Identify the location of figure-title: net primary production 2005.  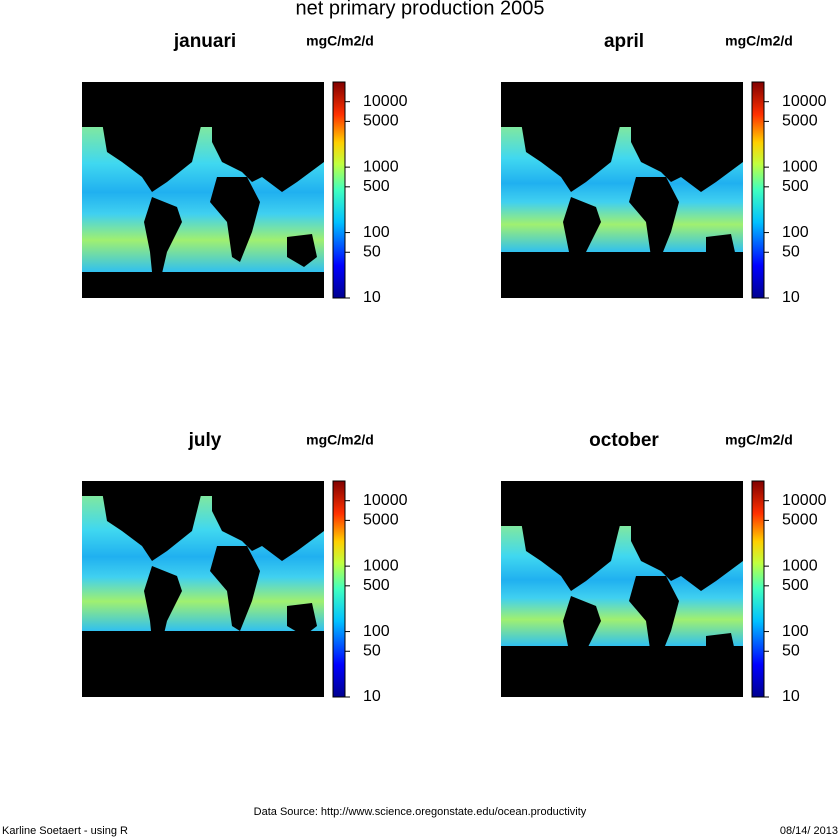
(419, 9).